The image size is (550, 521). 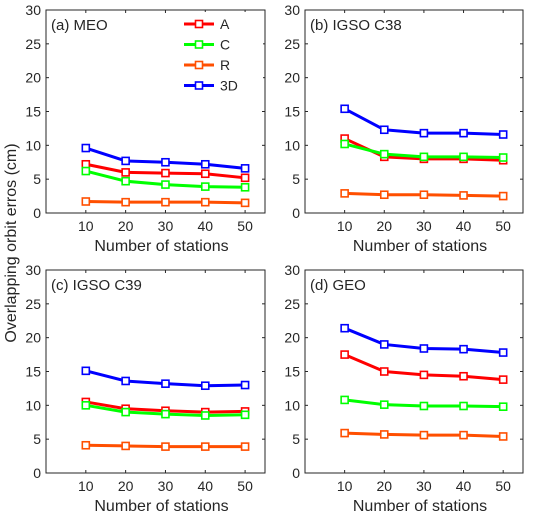 What do you see at coordinates (221, 55) in the screenshot?
I see `legend-box` at bounding box center [221, 55].